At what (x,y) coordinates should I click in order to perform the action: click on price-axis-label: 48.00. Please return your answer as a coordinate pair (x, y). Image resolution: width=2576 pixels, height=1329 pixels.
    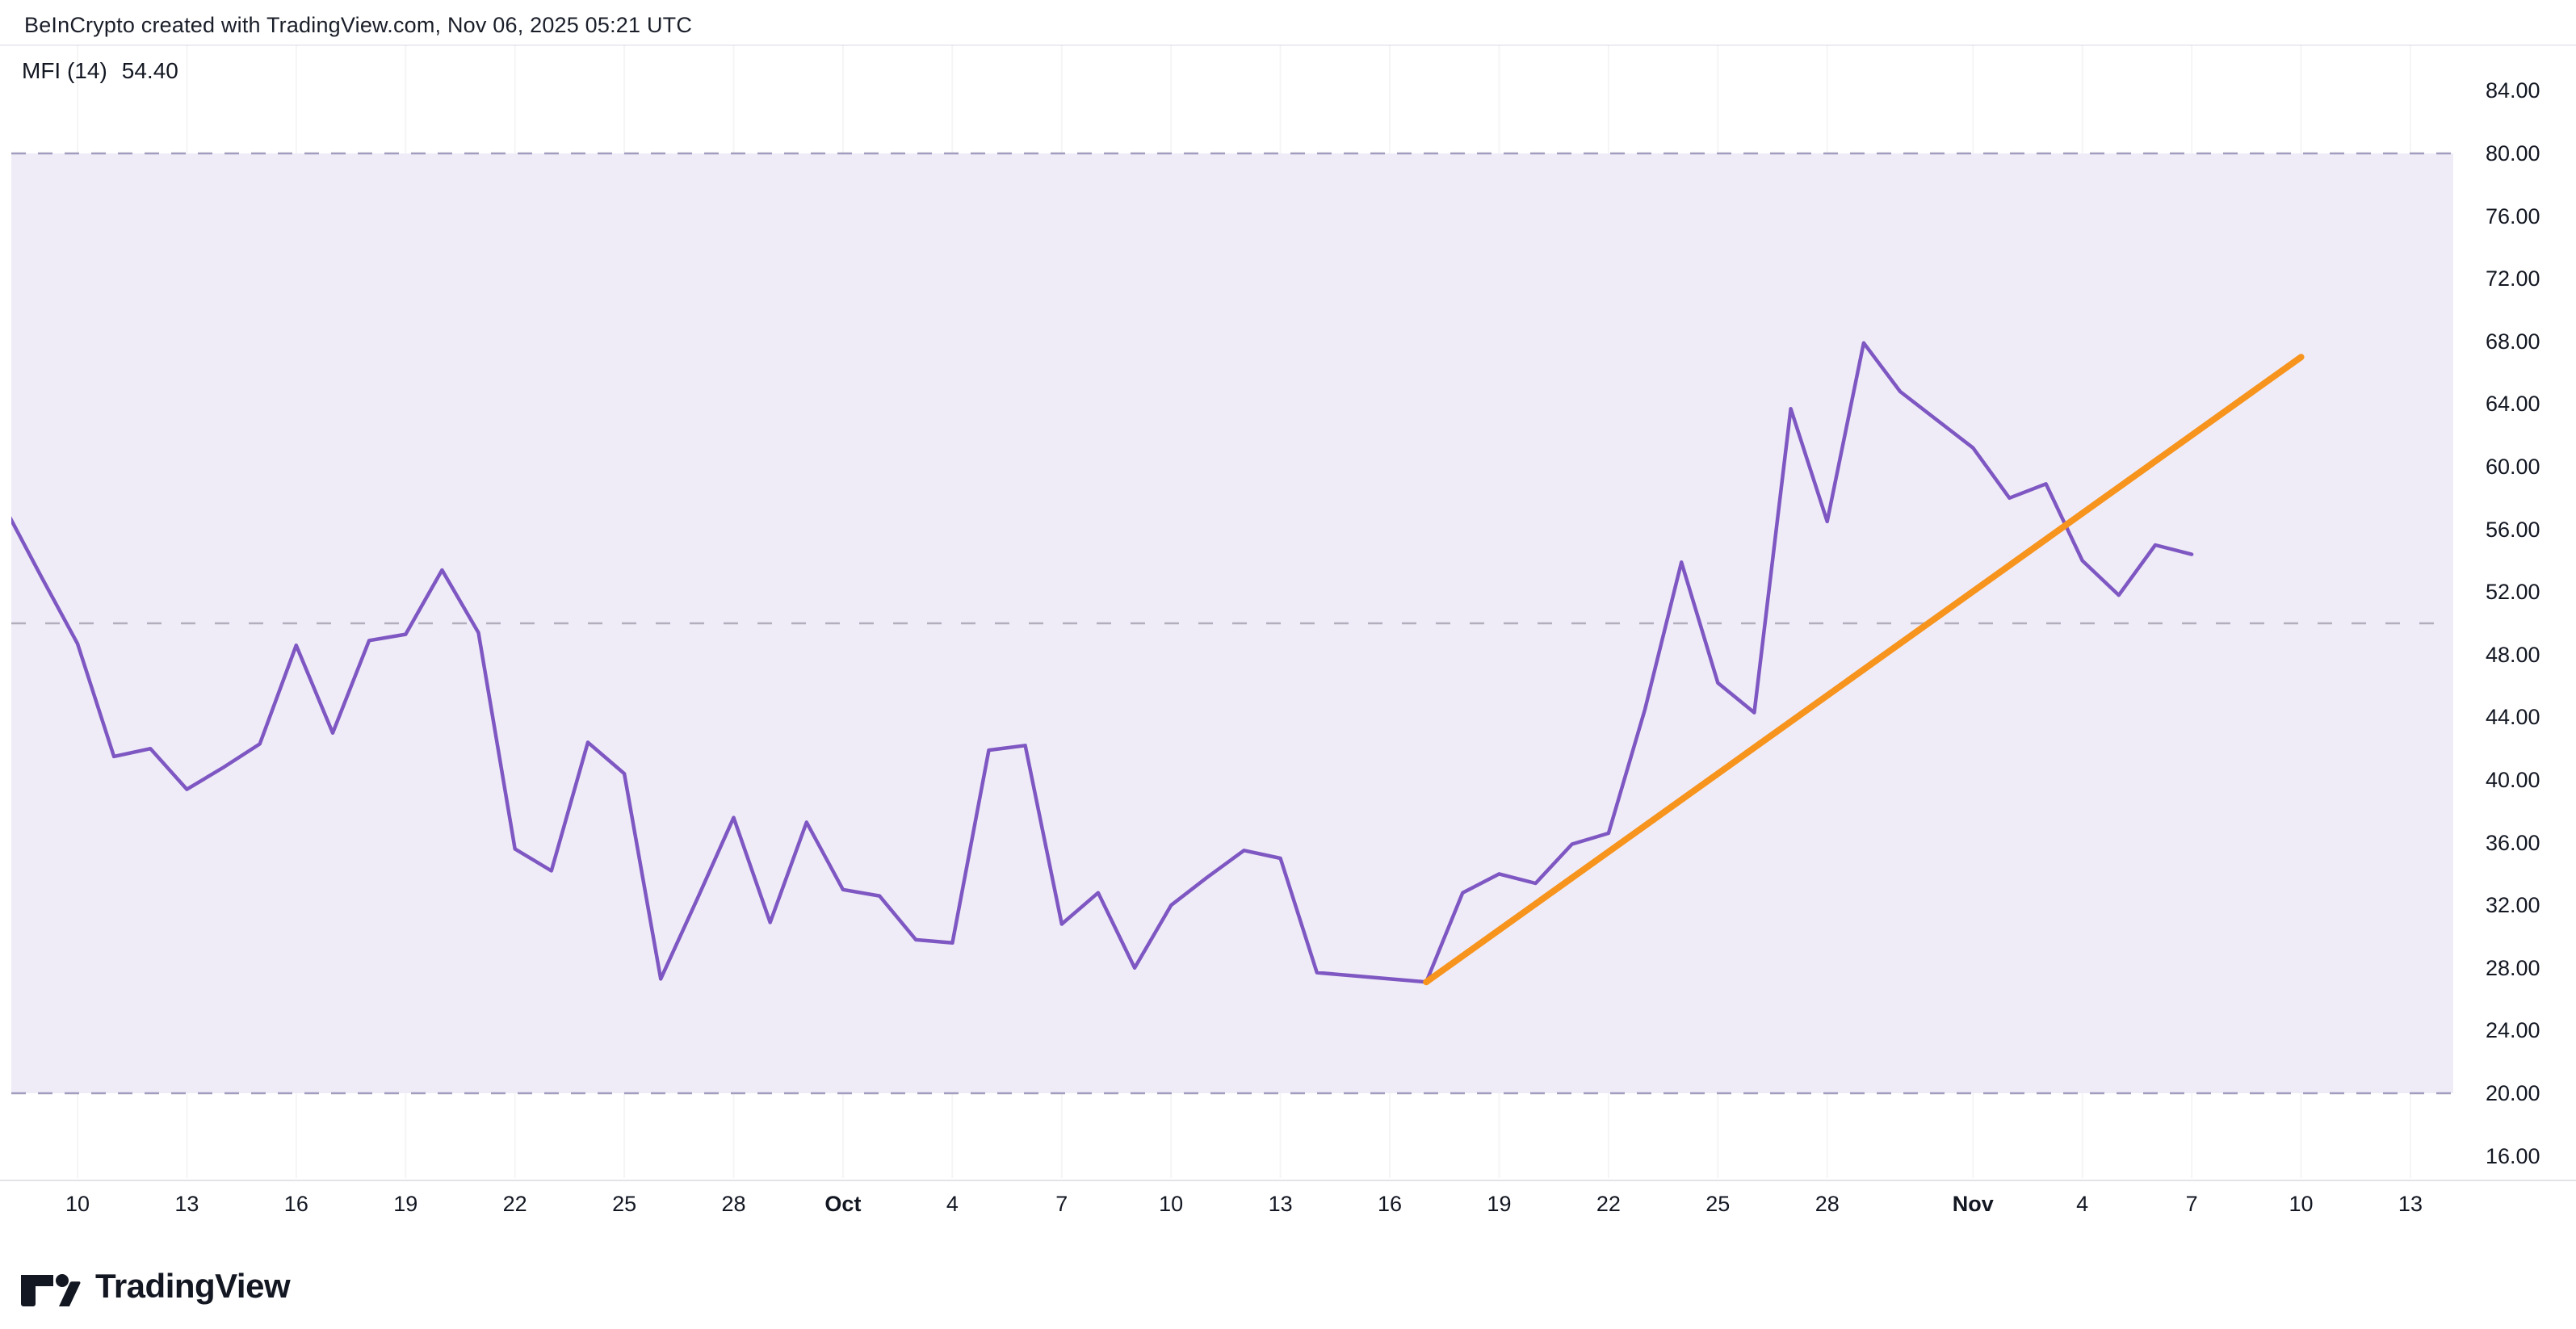
    Looking at the image, I should click on (2513, 654).